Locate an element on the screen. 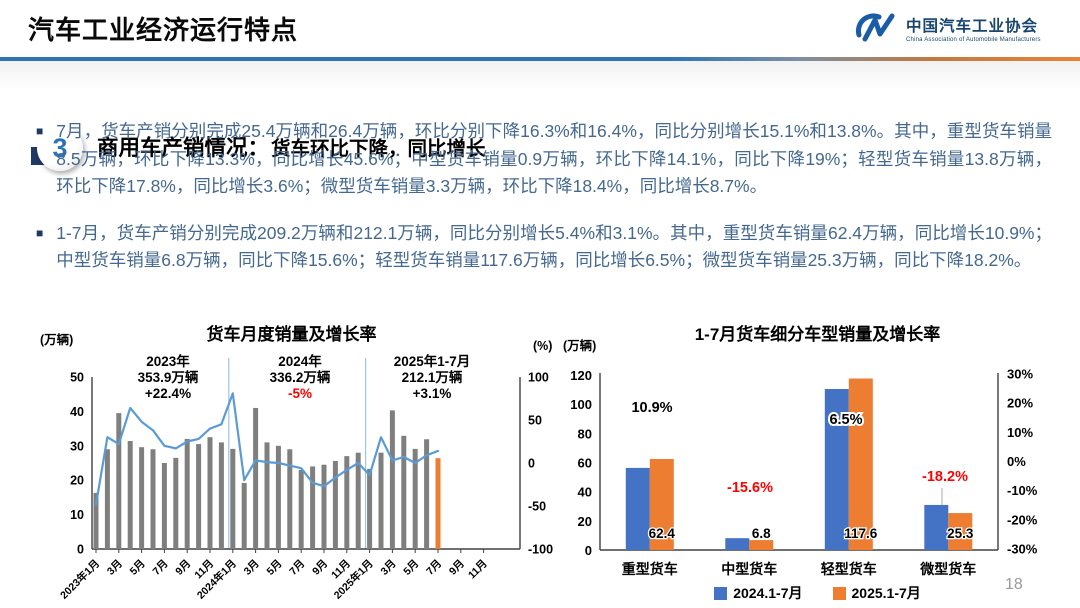 This screenshot has height=608, width=1080. svg-text: 2023年 is located at coordinates (168, 361).